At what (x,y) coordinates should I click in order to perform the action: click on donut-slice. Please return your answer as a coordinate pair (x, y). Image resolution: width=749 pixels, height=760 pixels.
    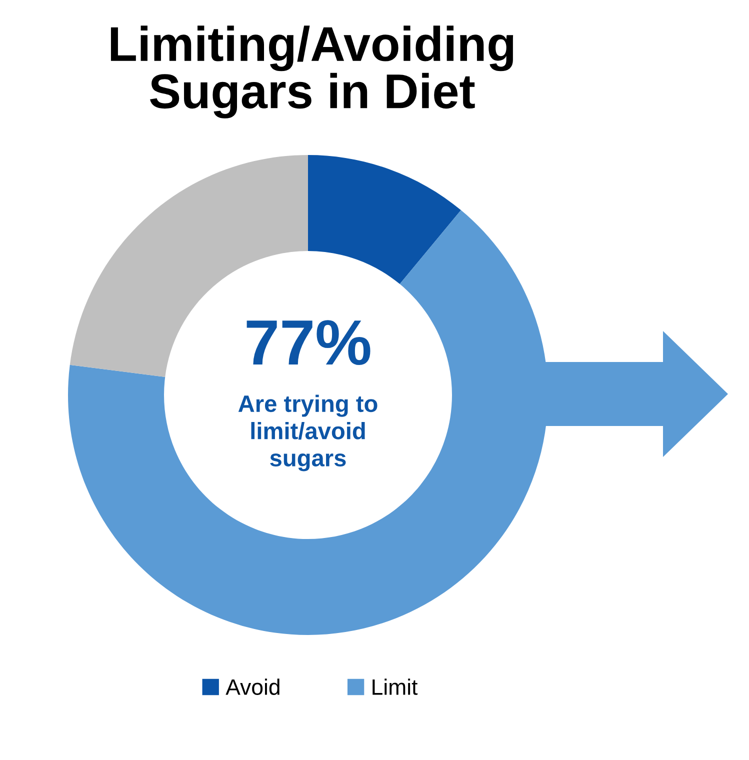
    Looking at the image, I should click on (384, 219).